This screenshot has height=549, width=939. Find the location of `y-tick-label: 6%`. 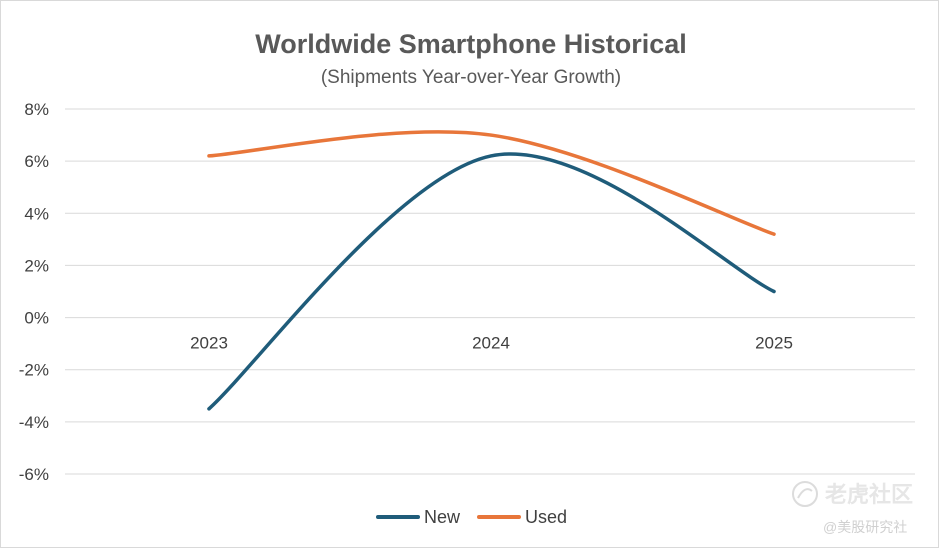

y-tick-label: 6% is located at coordinates (36, 161).